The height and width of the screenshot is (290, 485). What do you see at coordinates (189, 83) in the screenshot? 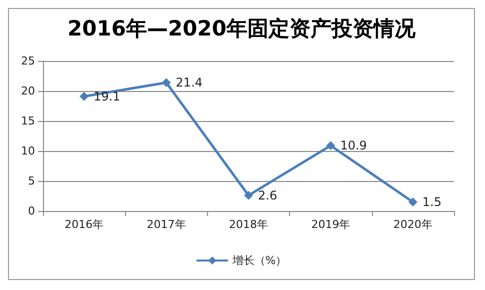
I see `data-label: 21.4` at bounding box center [189, 83].